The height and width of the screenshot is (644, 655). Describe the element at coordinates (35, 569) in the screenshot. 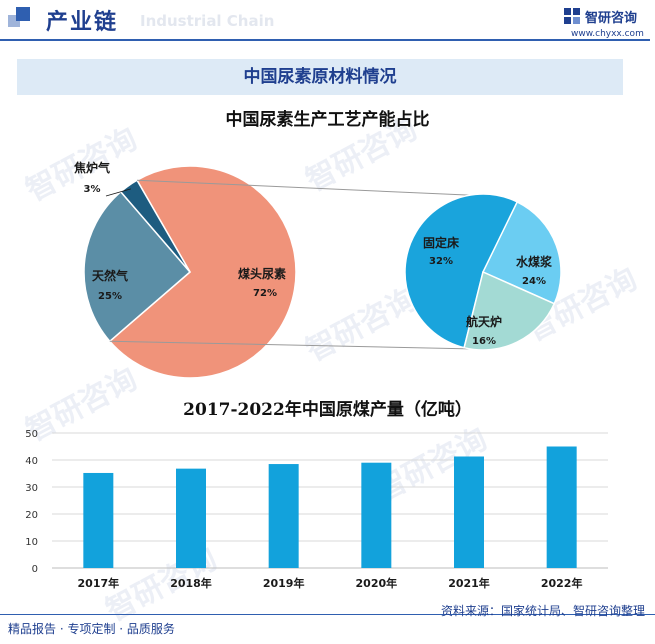

I see `bar-ytick-label-0: 0` at that location.